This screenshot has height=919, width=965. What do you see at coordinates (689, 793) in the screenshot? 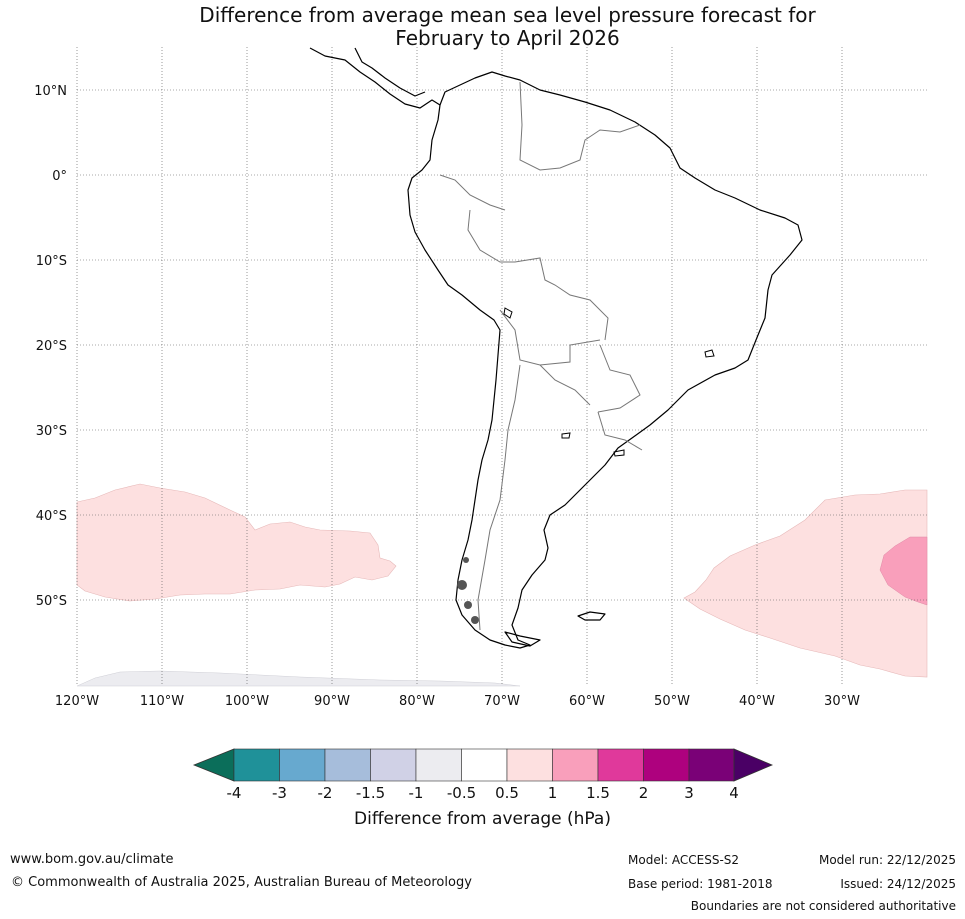
I see `colorbar-tick: 3` at bounding box center [689, 793].